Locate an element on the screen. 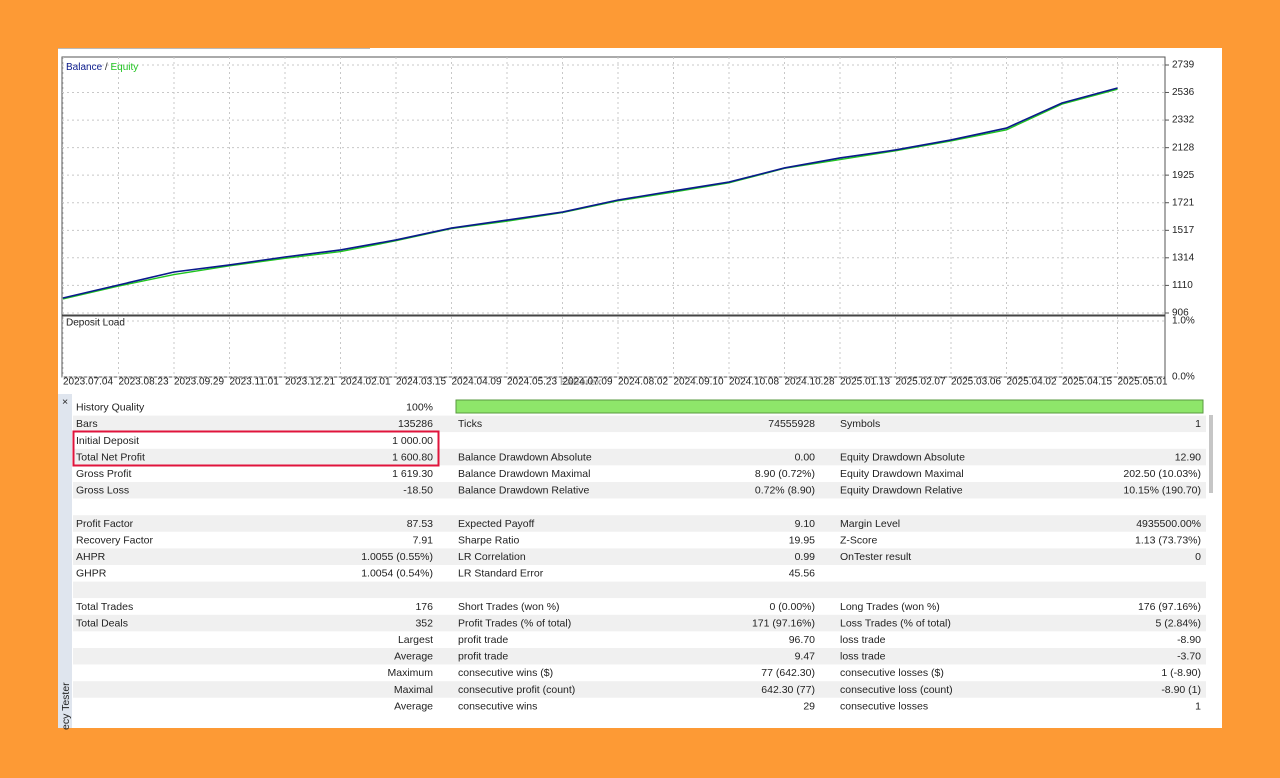 This screenshot has width=1280, height=778. metric-value: -18.50 is located at coordinates (418, 491).